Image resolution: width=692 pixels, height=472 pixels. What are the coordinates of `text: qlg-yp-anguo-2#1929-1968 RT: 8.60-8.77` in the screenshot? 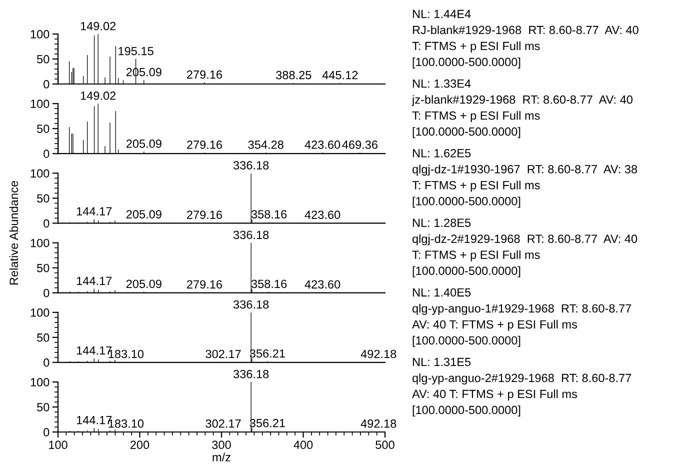 It's located at (522, 379).